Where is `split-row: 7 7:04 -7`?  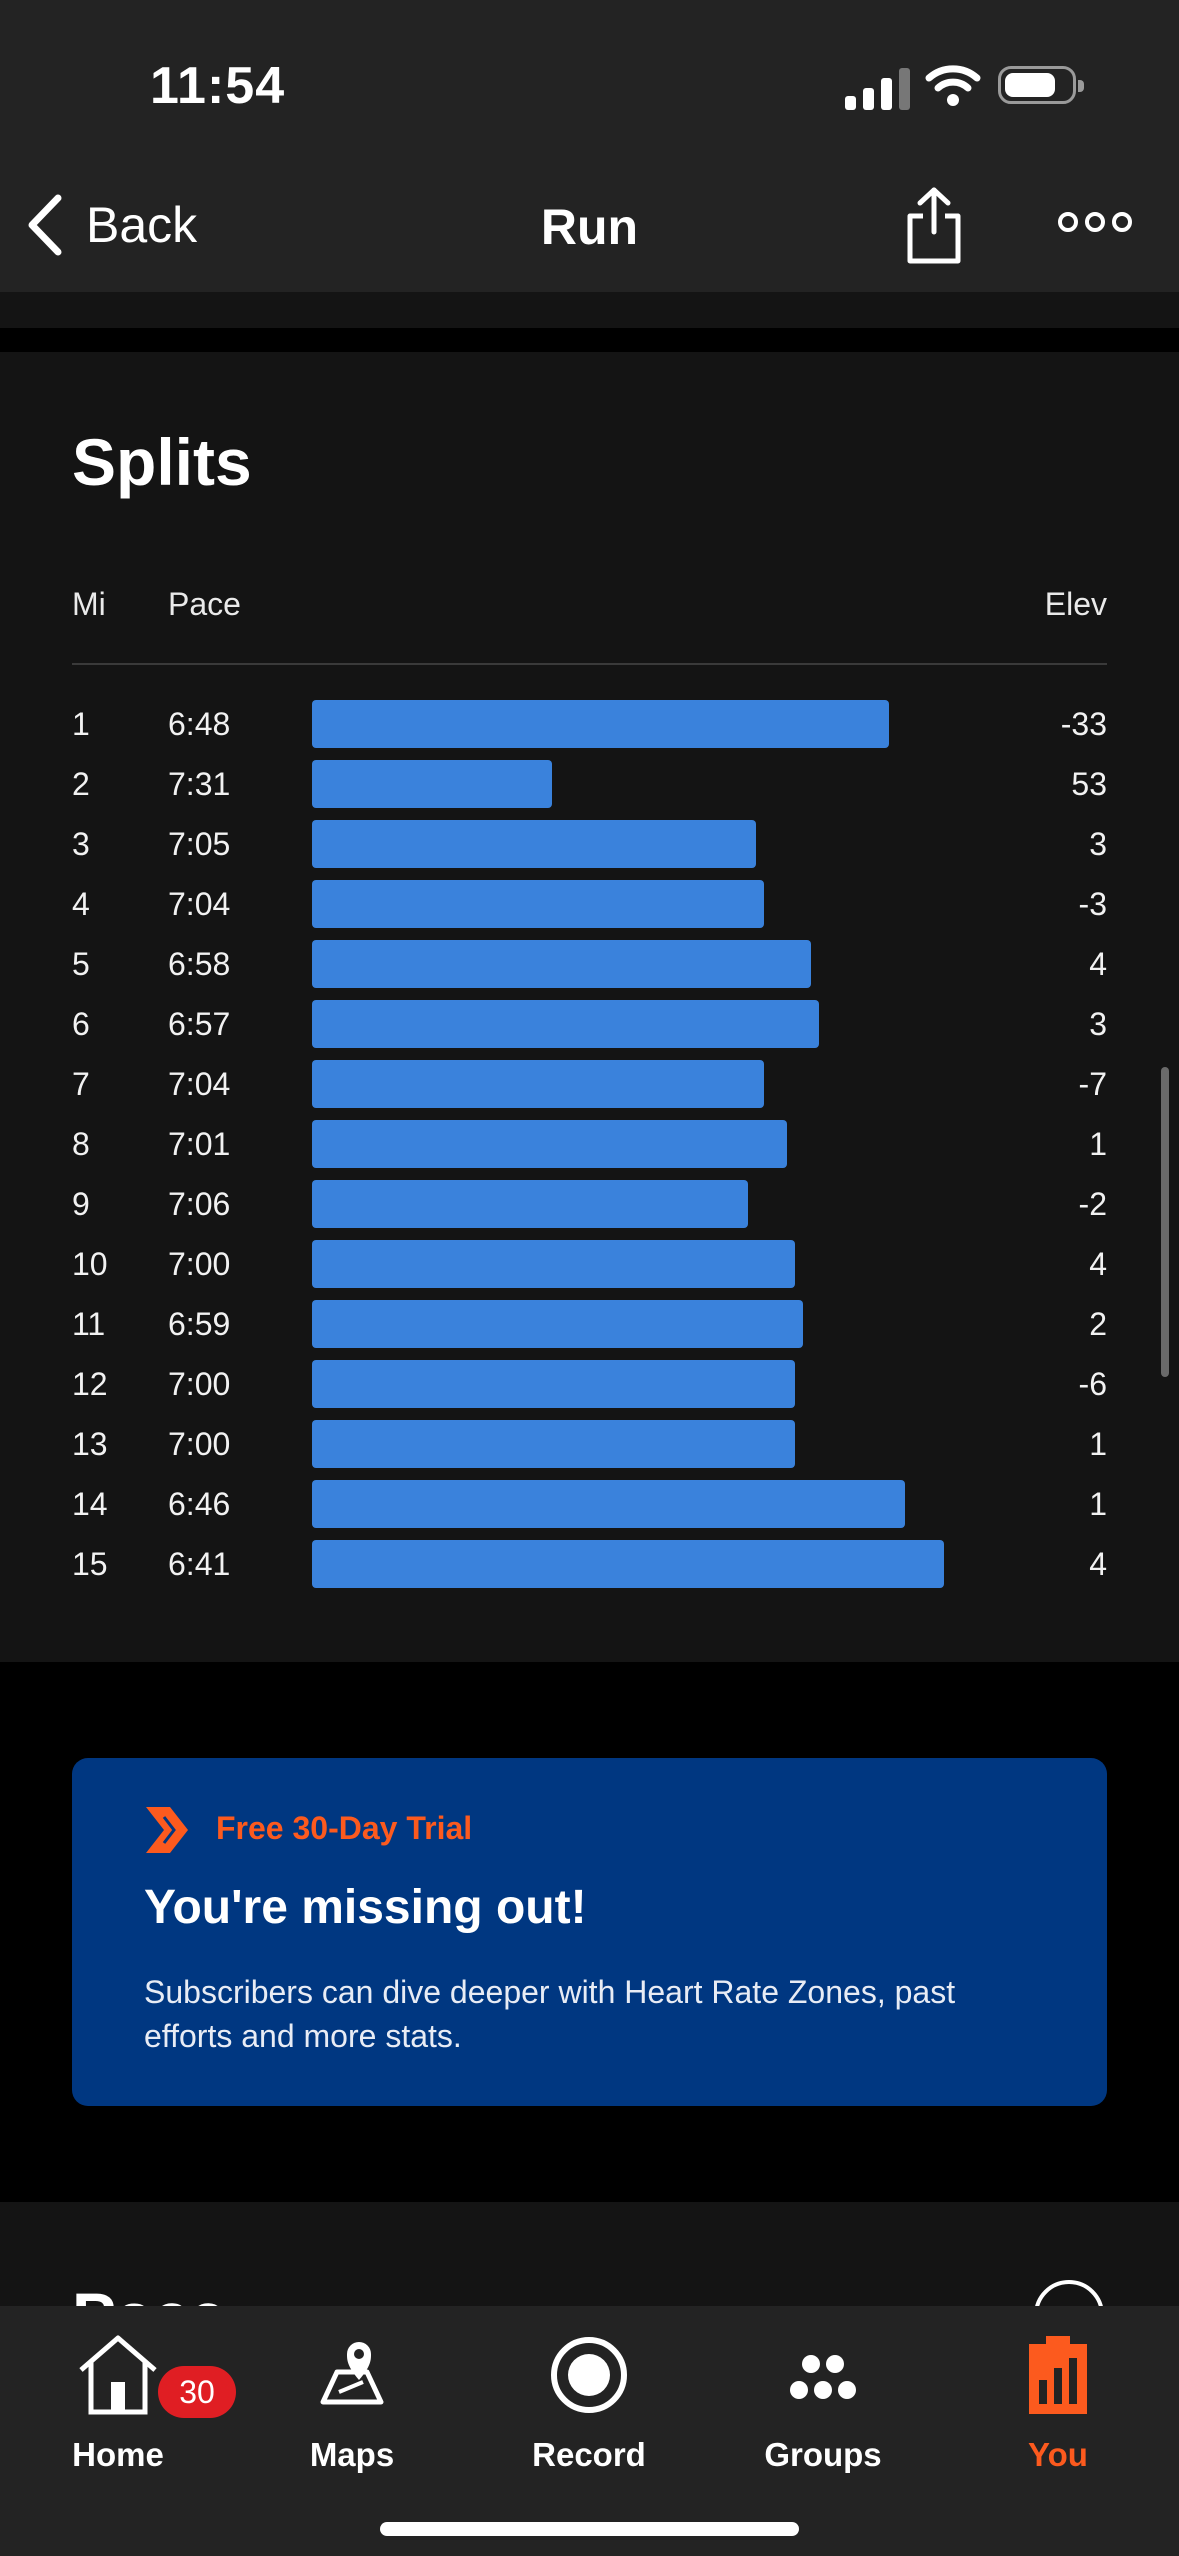
split-row: 7 7:04 -7 is located at coordinates (589, 1084).